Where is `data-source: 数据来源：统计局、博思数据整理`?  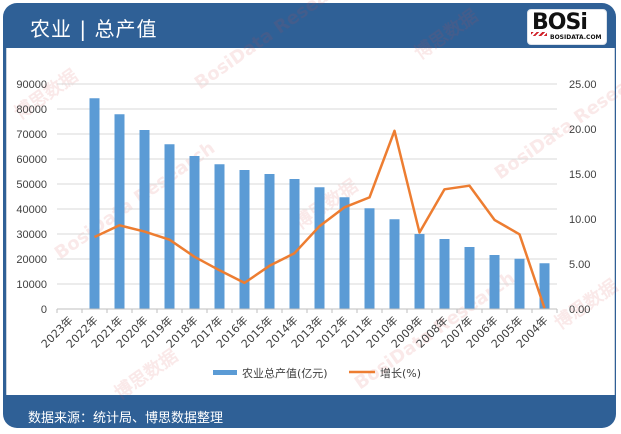
data-source: 数据来源：统计局、博思数据整理 is located at coordinates (126, 418).